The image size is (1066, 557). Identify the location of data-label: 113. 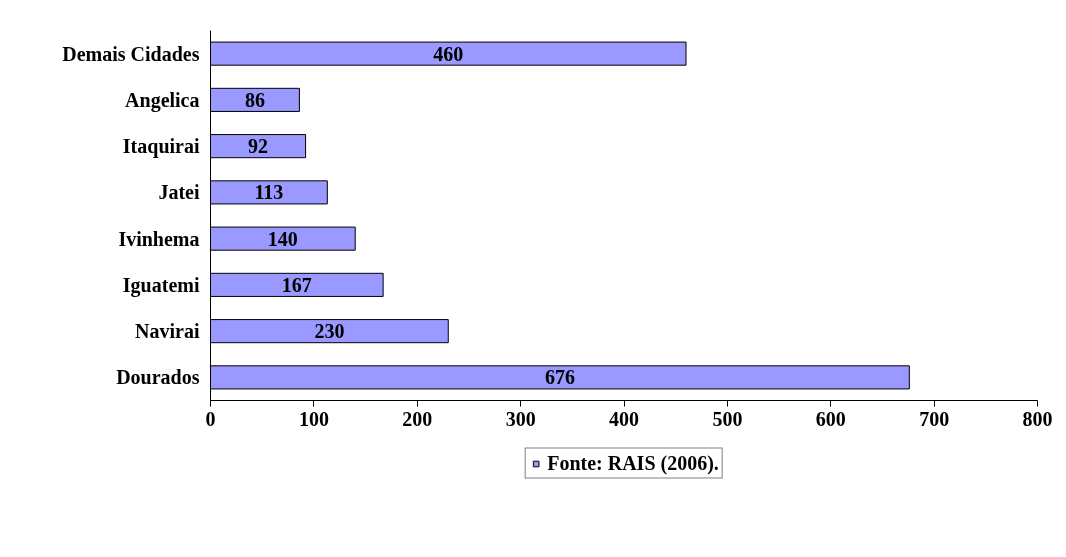
(269, 192).